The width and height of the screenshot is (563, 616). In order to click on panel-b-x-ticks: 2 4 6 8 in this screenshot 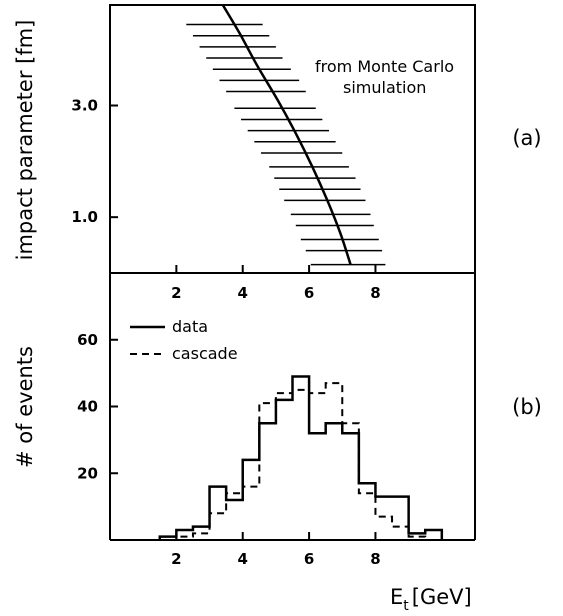, I will do `click(276, 550)`.